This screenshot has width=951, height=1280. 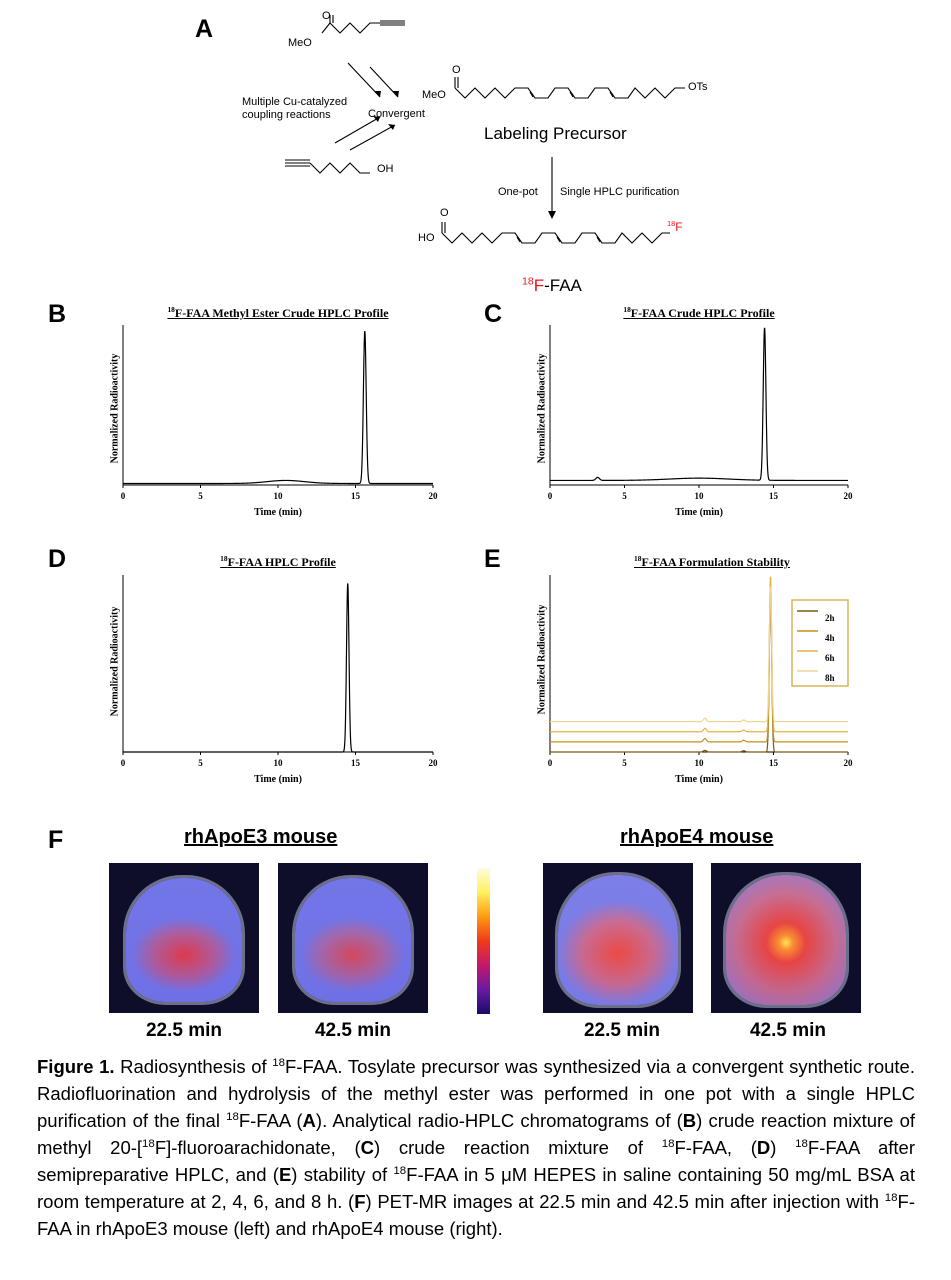 I want to click on precursor-chain, so click(x=569, y=93).